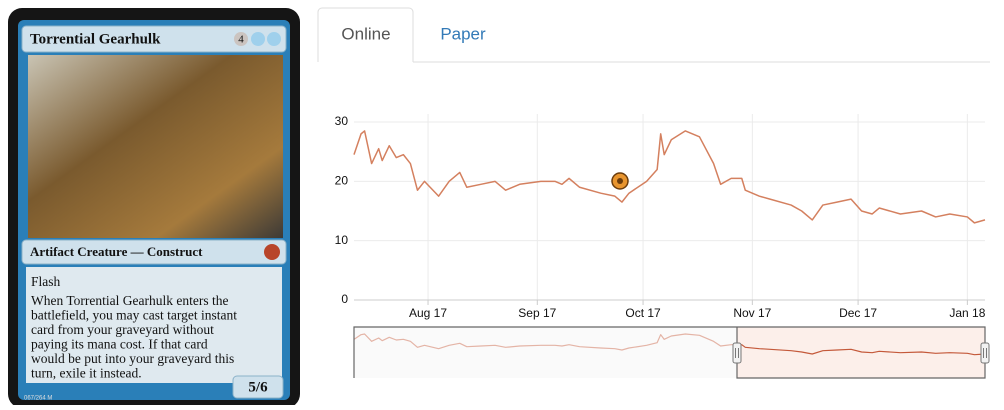 The image size is (1004, 410). I want to click on x-tick-label: Jan 18, so click(967, 313).